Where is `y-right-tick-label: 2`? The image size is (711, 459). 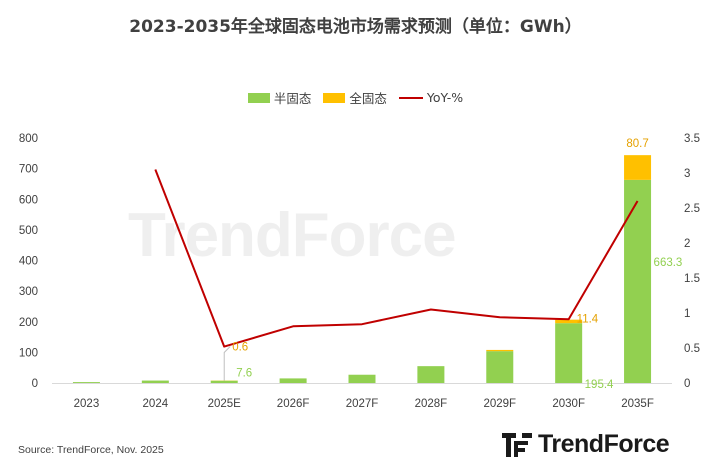 y-right-tick-label: 2 is located at coordinates (687, 244).